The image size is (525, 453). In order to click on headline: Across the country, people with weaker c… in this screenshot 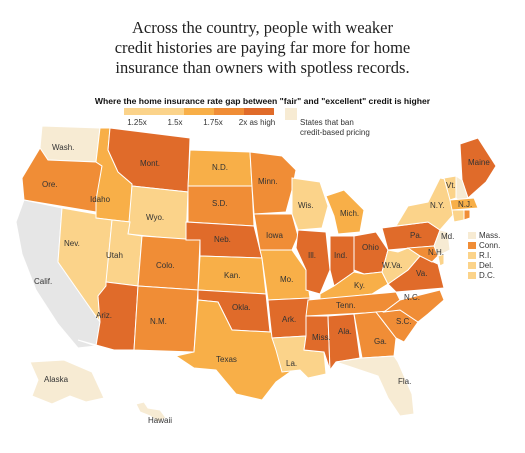, I will do `click(262, 48)`.